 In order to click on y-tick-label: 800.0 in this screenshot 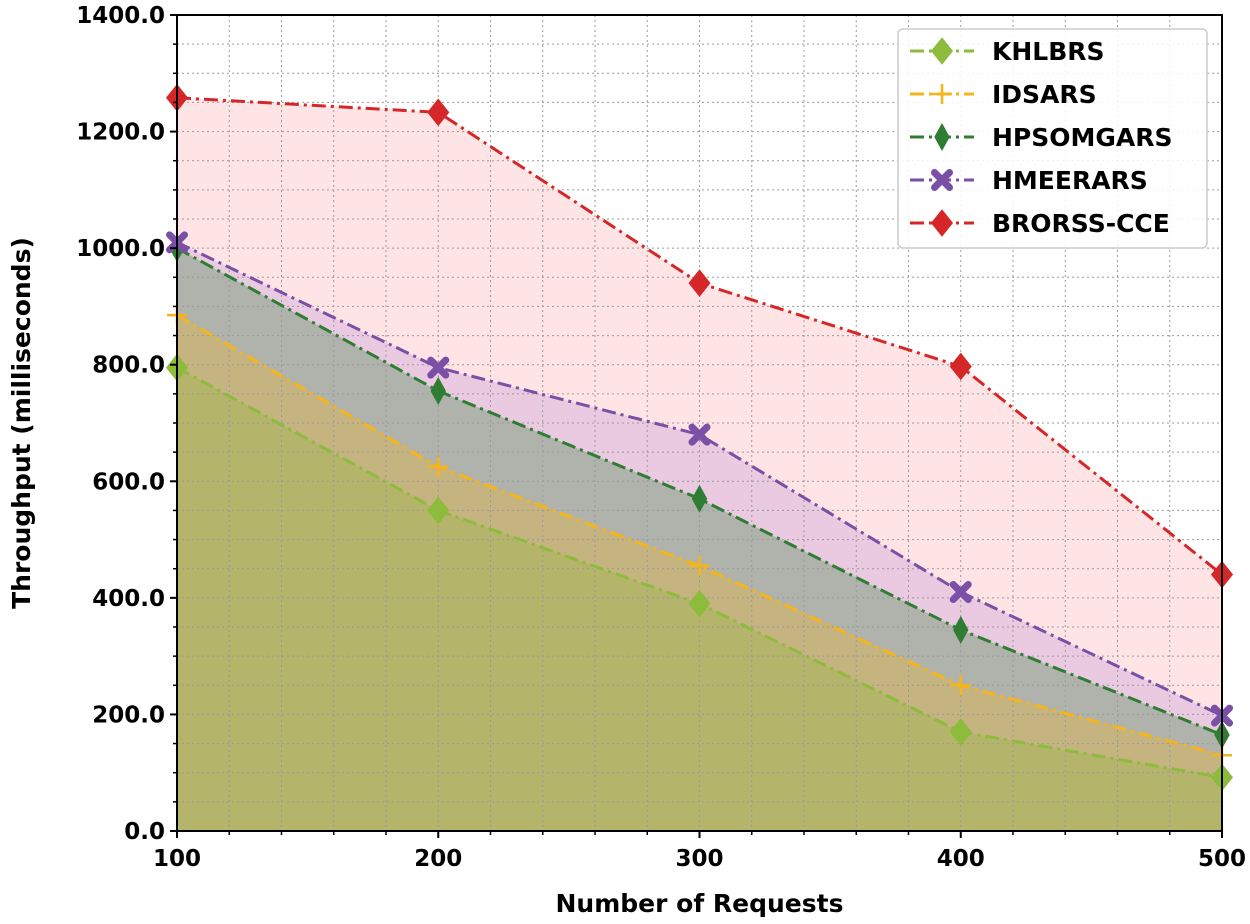, I will do `click(128, 366)`.